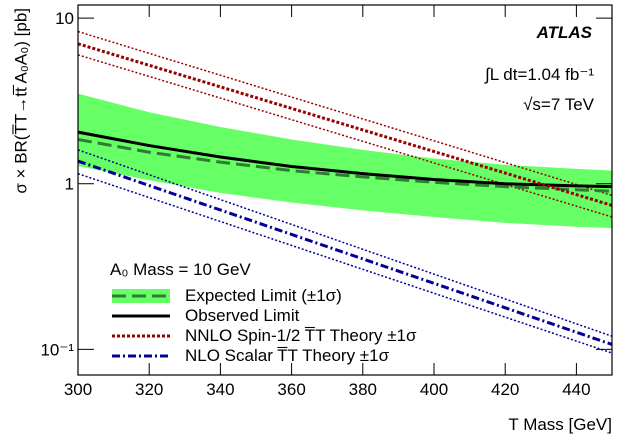 Image resolution: width=631 pixels, height=447 pixels. I want to click on energy-label: √s=7 TeV, so click(559, 104).